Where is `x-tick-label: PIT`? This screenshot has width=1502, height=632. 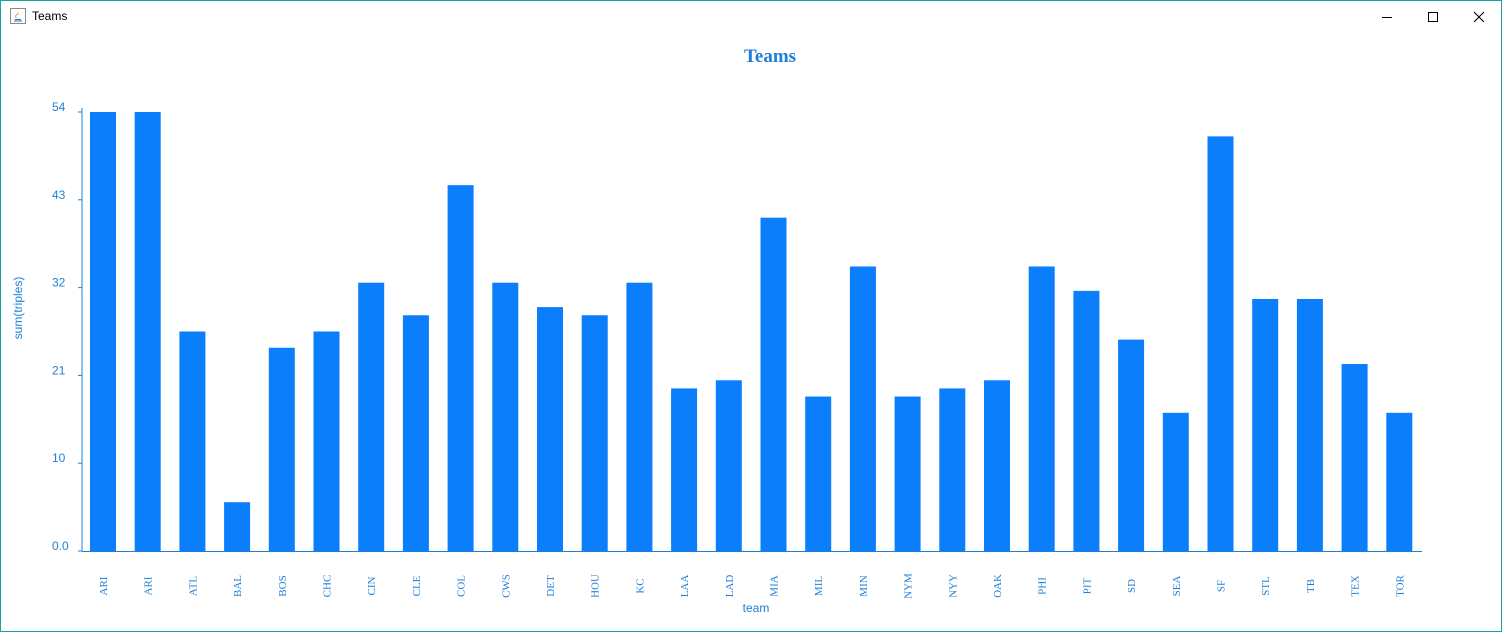
x-tick-label: PIT is located at coordinates (1087, 585).